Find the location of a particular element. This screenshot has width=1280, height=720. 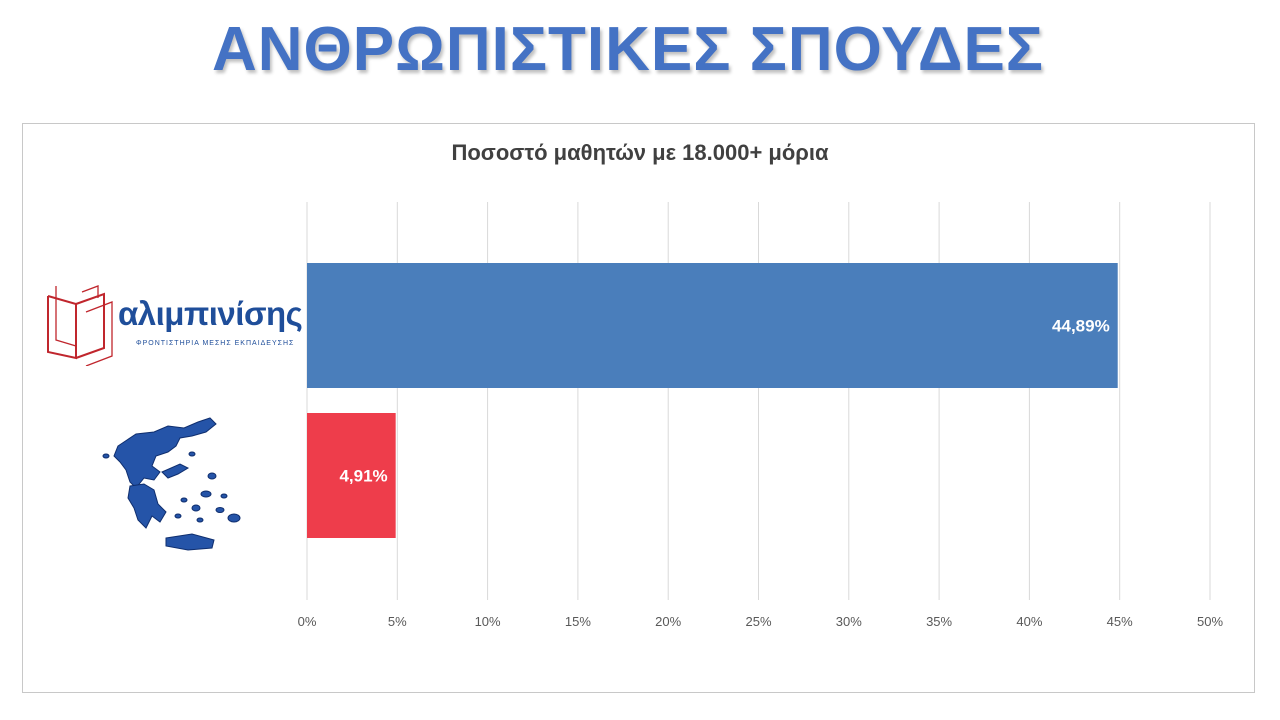

x-tick-label: 20% is located at coordinates (668, 621).